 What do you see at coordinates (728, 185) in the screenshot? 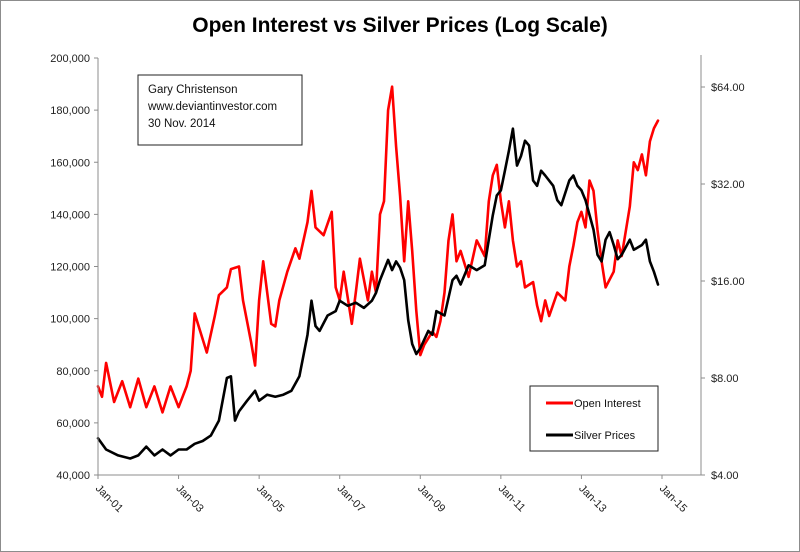
I see `right-tick-label: $32.00` at bounding box center [728, 185].